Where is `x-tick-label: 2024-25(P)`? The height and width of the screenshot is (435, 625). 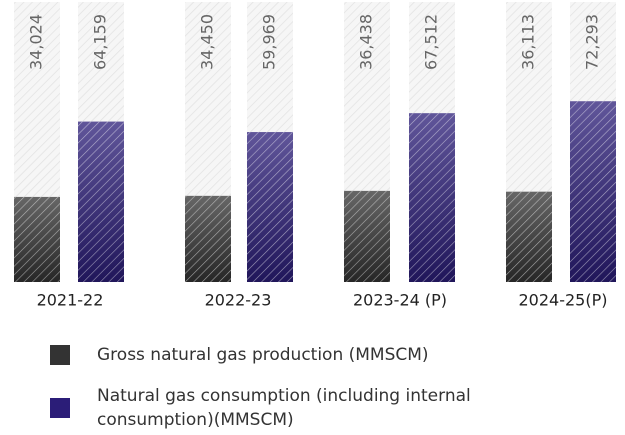 x-tick-label: 2024-25(P) is located at coordinates (563, 300).